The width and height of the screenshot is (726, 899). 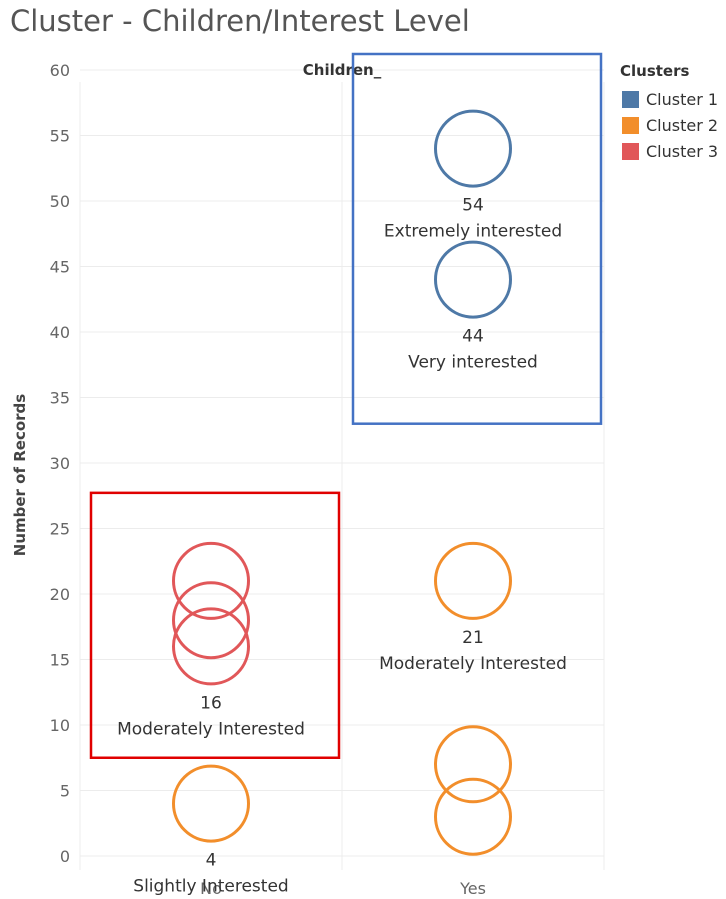 What do you see at coordinates (342, 70) in the screenshot?
I see `column-header: Children_` at bounding box center [342, 70].